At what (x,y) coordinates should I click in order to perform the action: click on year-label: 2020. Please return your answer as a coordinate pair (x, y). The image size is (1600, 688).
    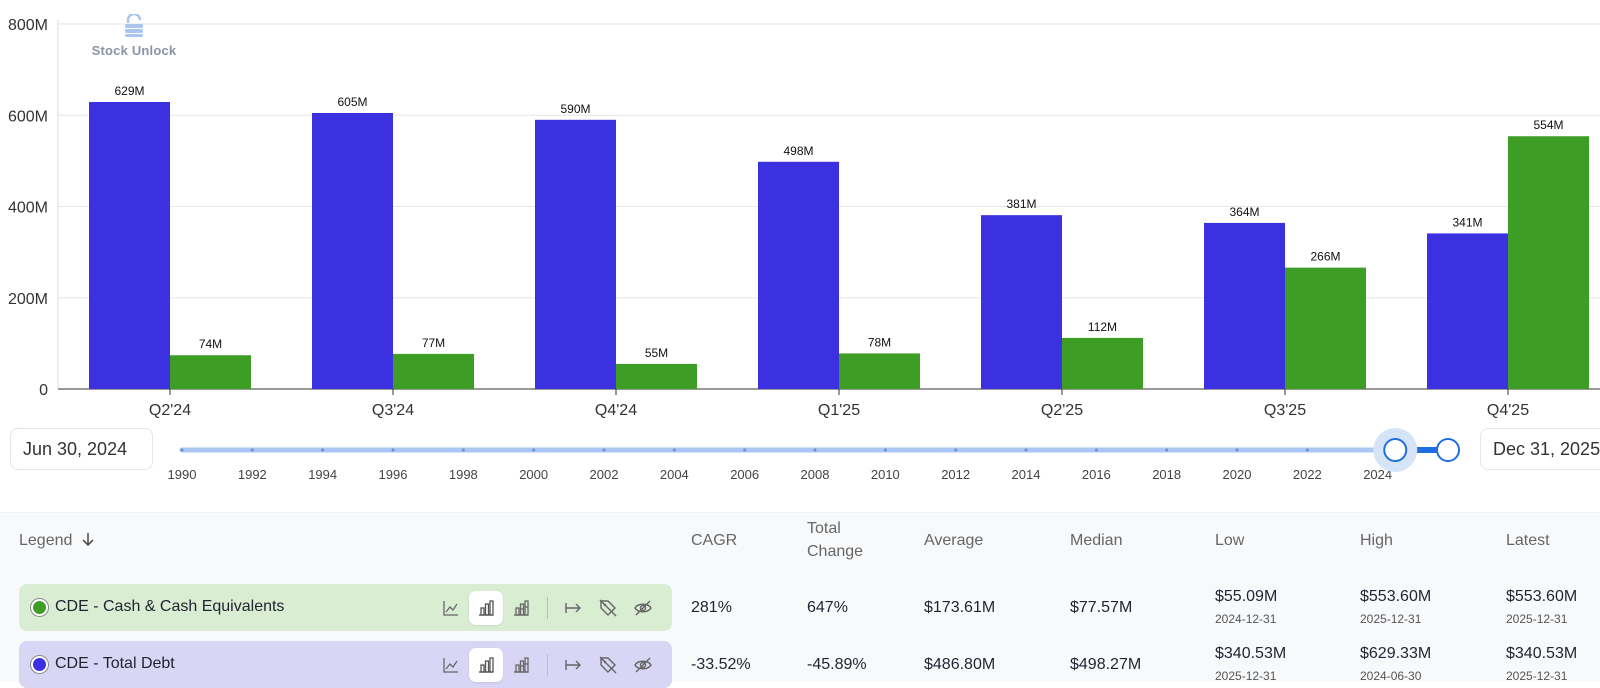
    Looking at the image, I should click on (1237, 474).